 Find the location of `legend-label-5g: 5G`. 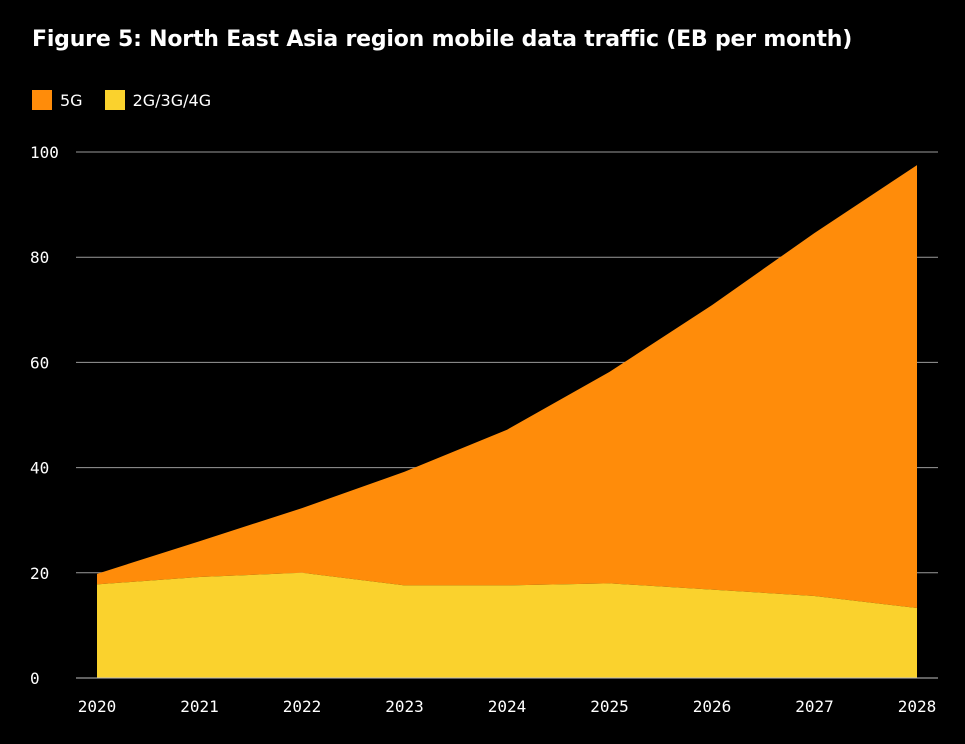

legend-label-5g: 5G is located at coordinates (71, 100).